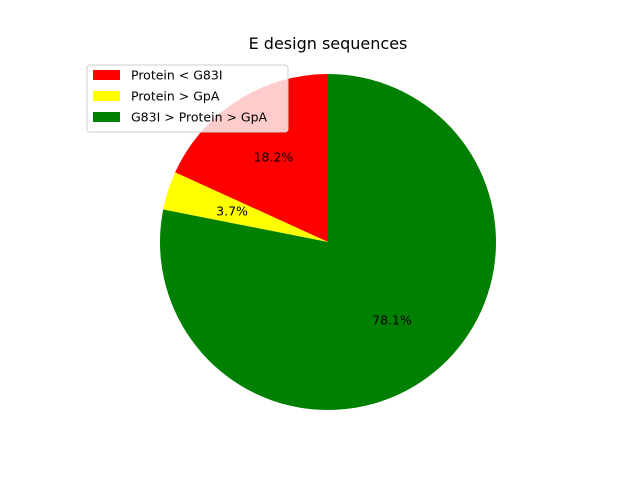 This screenshot has width=640, height=480. I want to click on legend-label-2: Protein > GpA, so click(175, 96).